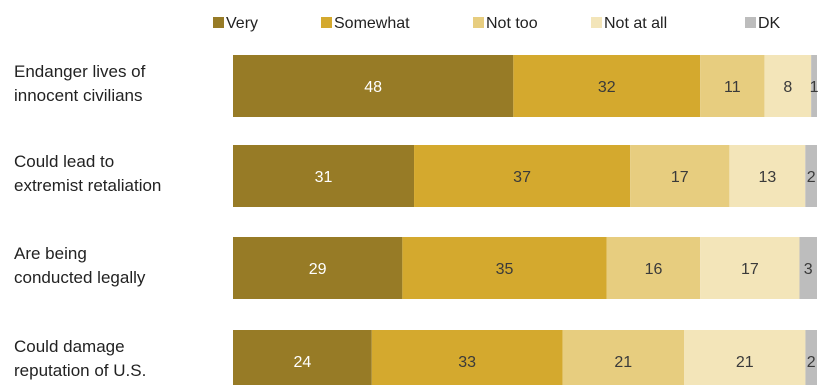 The width and height of the screenshot is (820, 385). I want to click on bar-label-not-too-row-4: 21, so click(623, 362).